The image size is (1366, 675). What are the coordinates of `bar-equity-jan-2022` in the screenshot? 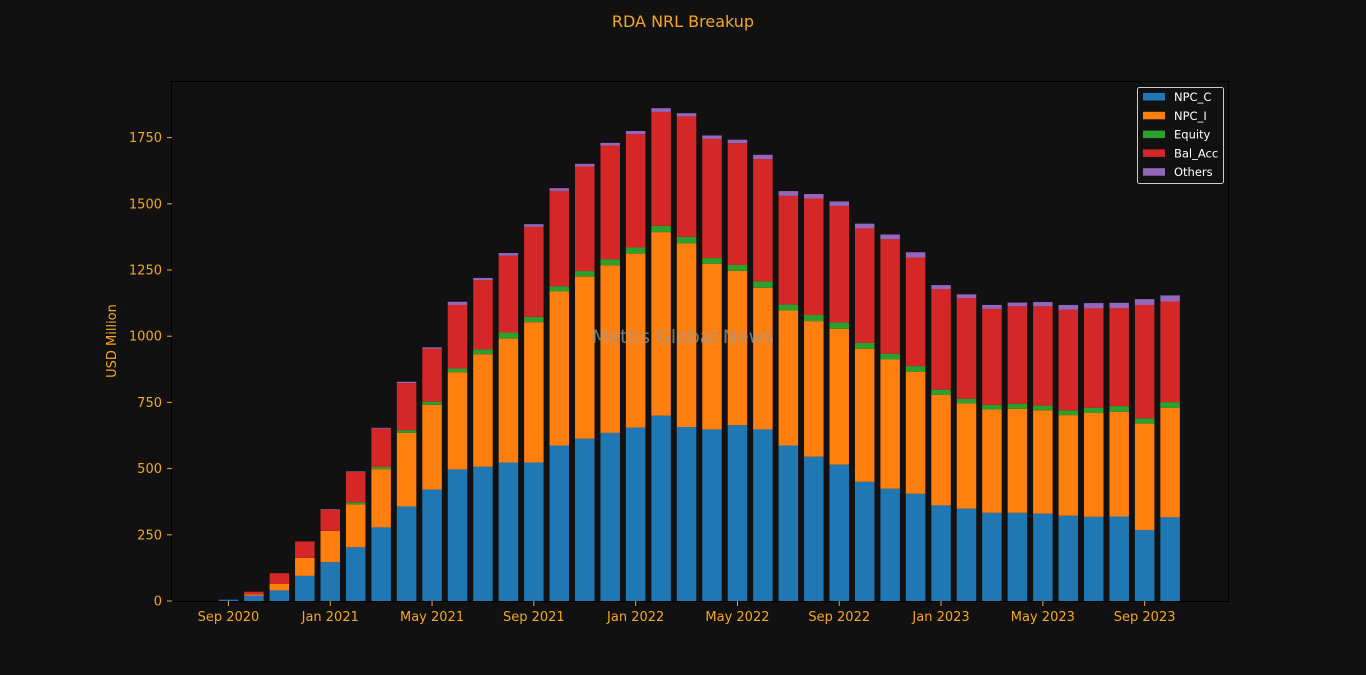 It's located at (635, 250).